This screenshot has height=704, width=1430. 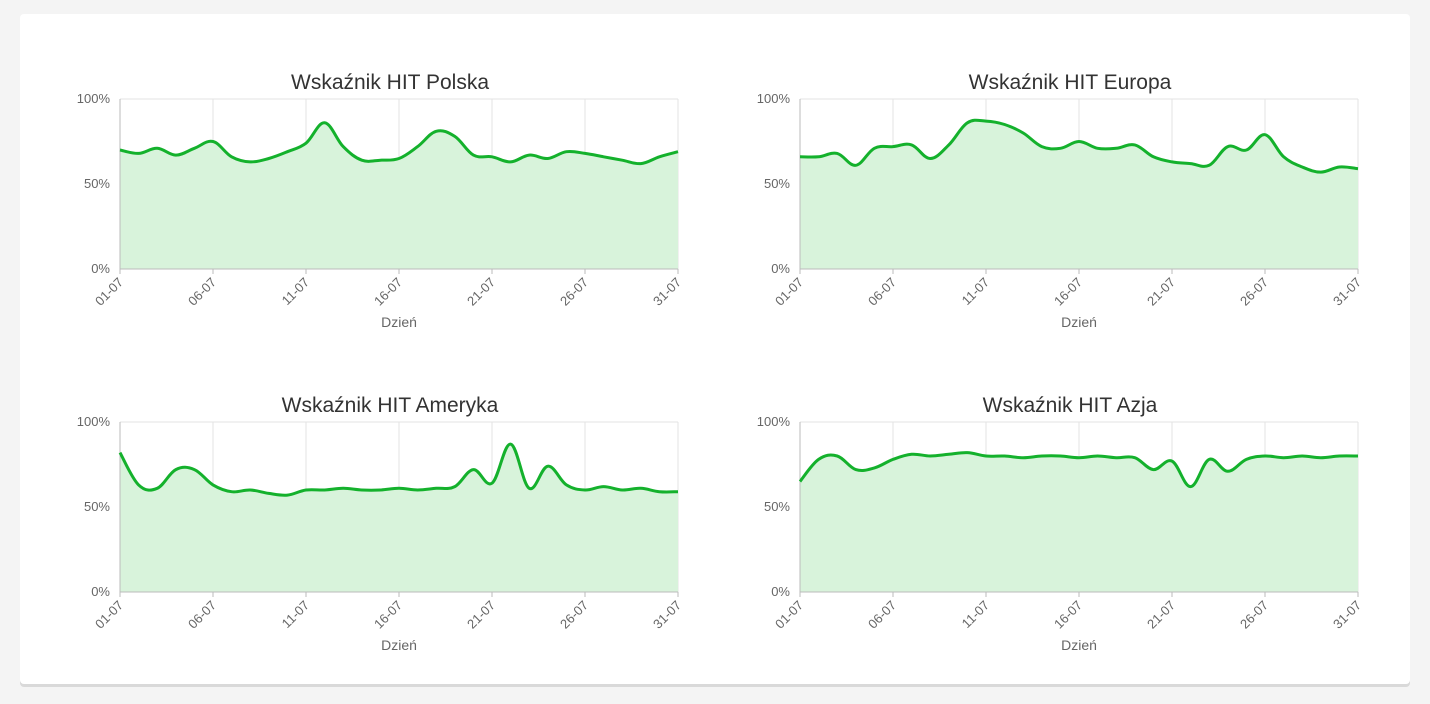 What do you see at coordinates (390, 405) in the screenshot?
I see `chart-title: Wskaźnik HIT Ameryka` at bounding box center [390, 405].